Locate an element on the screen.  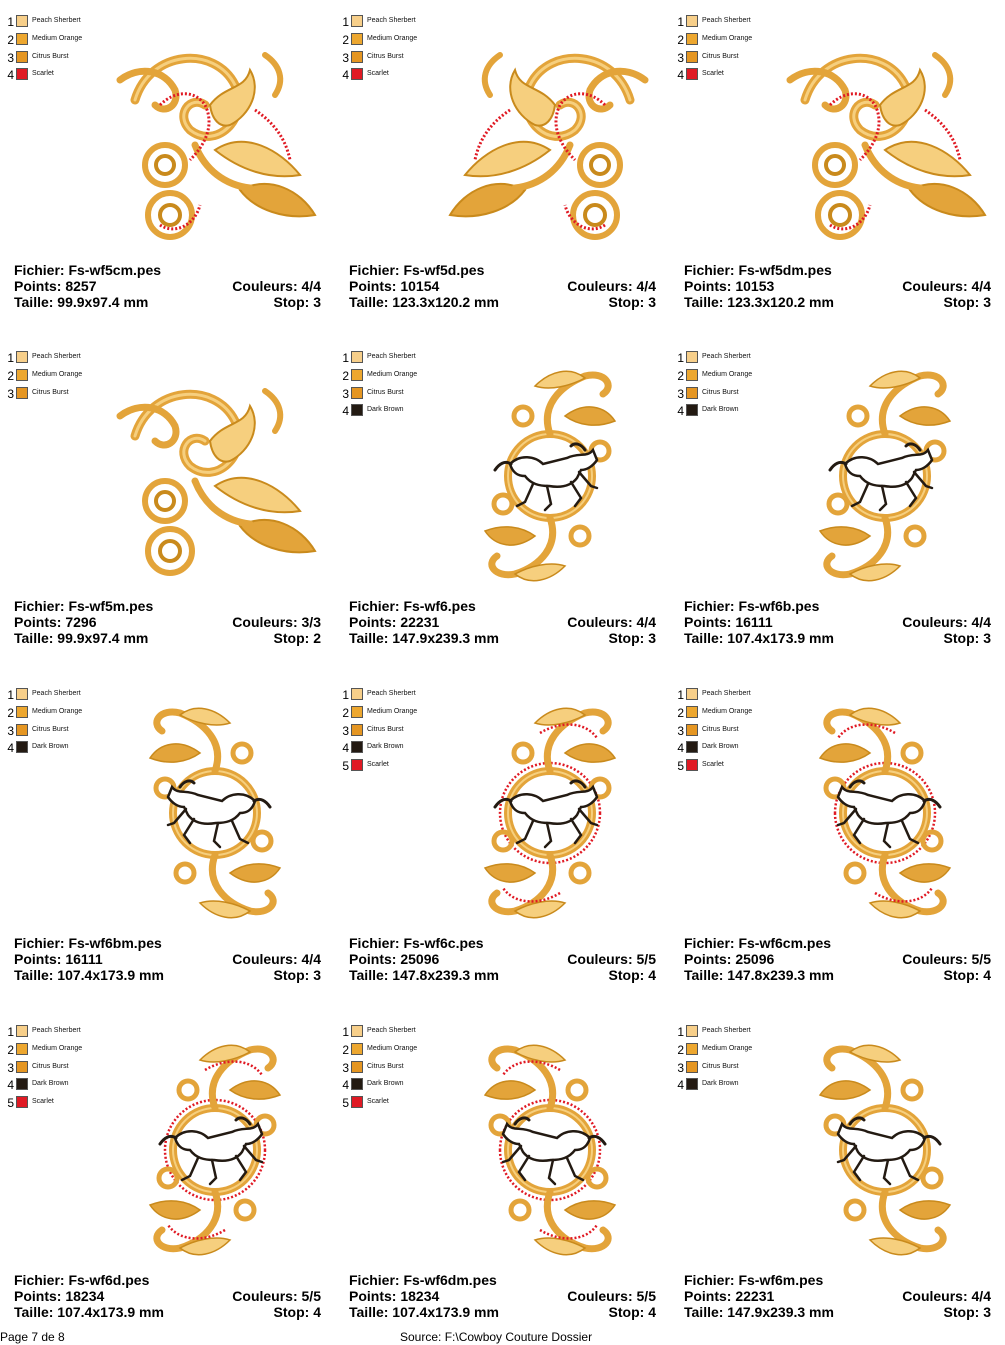
file-name: Fichier: Fs-wf6d.pes is located at coordinates (82, 1280).